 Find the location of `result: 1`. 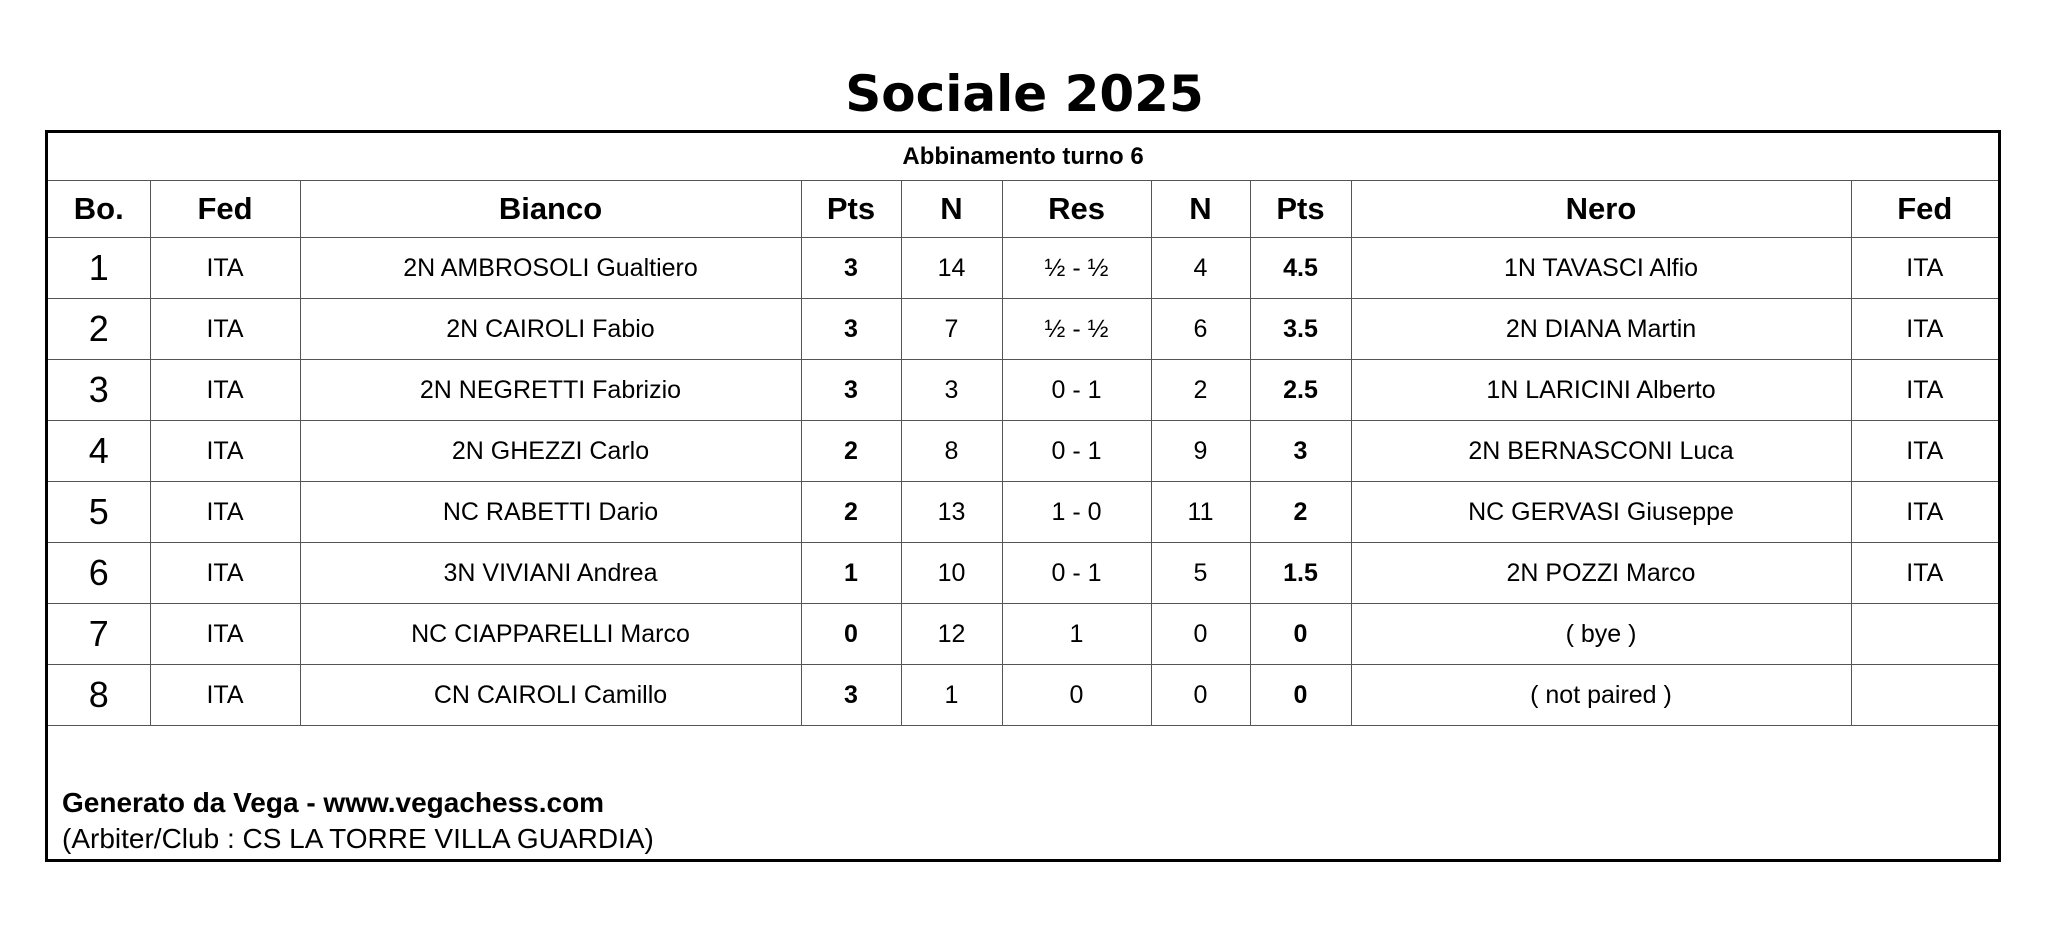

result: 1 is located at coordinates (1076, 634).